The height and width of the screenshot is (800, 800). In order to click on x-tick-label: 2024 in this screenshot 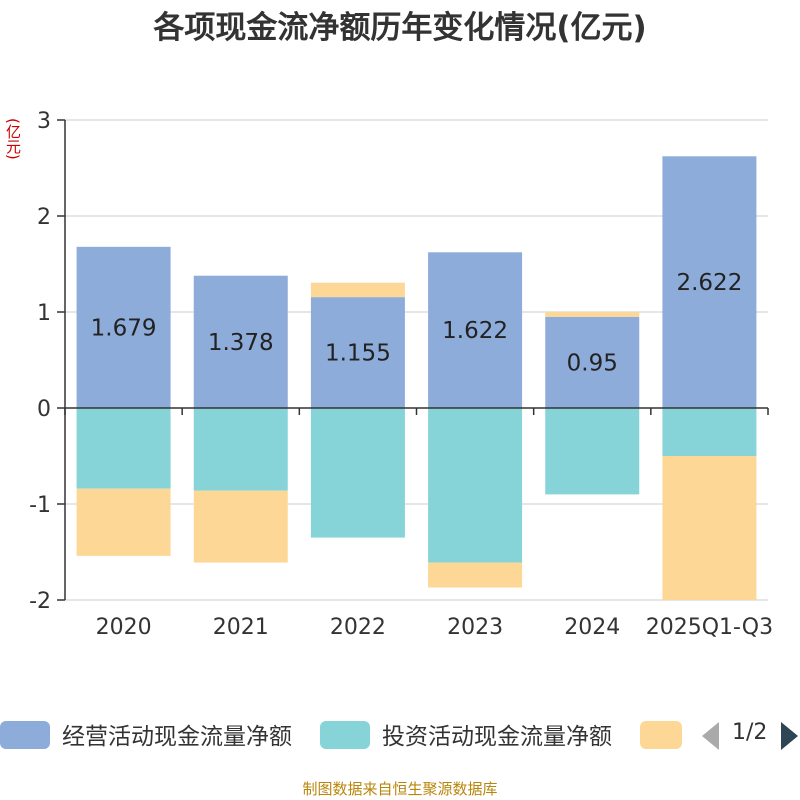, I will do `click(592, 627)`.